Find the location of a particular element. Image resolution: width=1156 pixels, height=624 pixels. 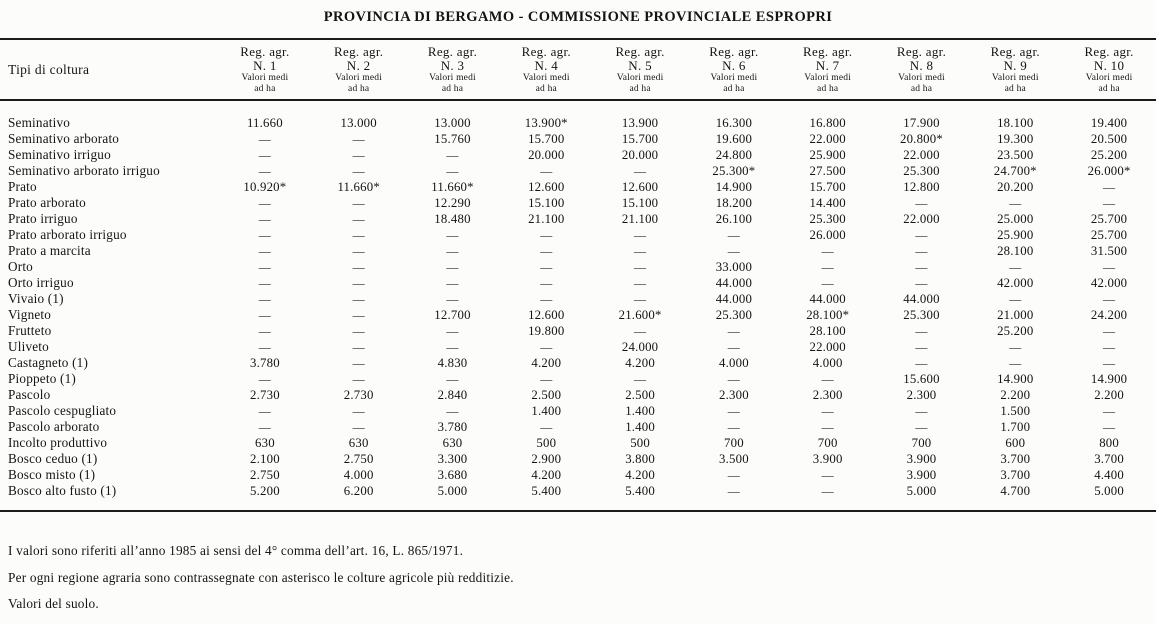

value-cell: 25.000 is located at coordinates (1015, 218).